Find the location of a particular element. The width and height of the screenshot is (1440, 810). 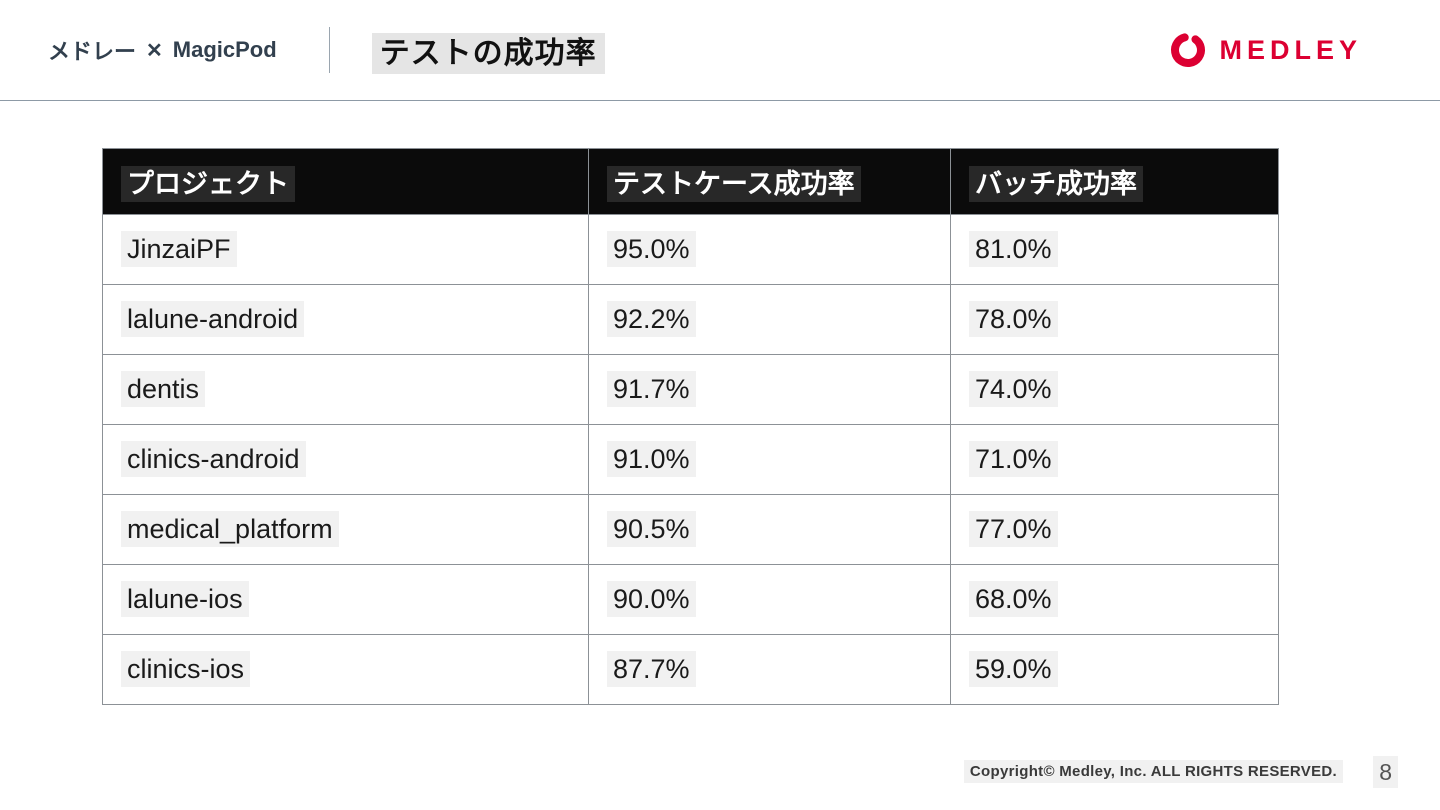

batch-rate-cell: 74.0% is located at coordinates (1114, 389).